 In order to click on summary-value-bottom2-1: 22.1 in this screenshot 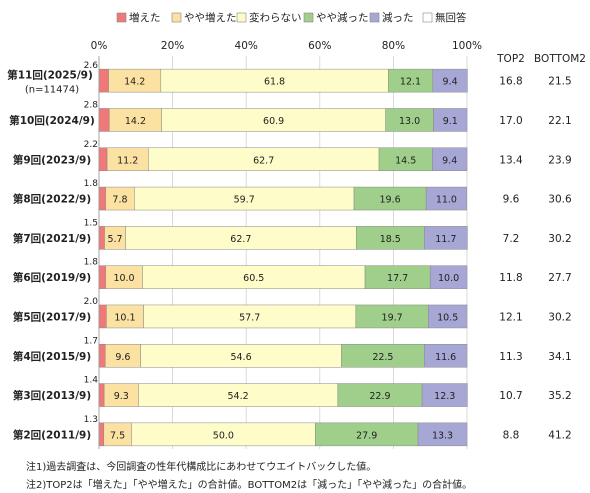, I will do `click(559, 121)`.